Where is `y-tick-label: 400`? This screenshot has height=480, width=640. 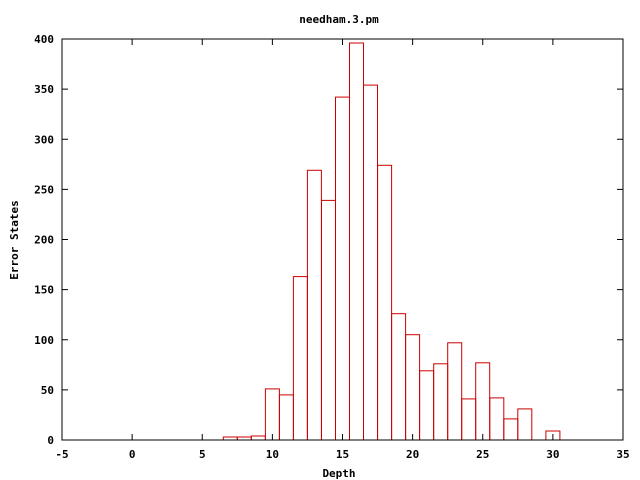
y-tick-label: 400 is located at coordinates (44, 39).